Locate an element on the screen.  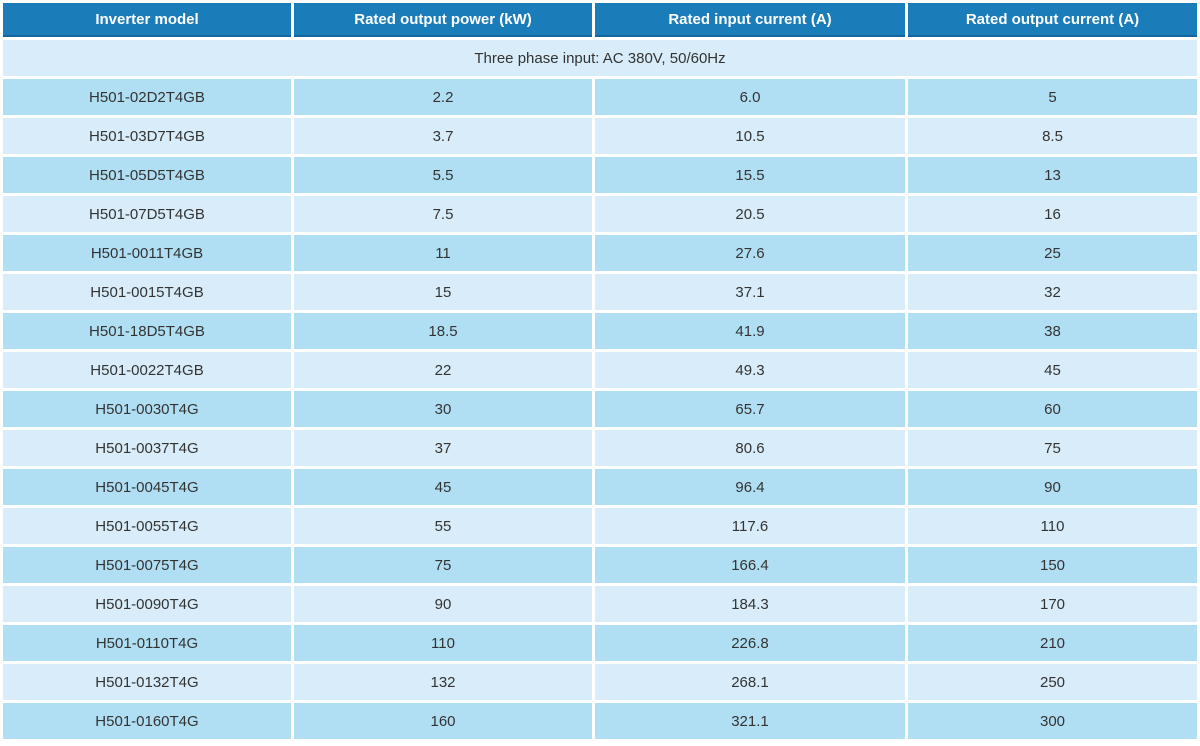
cell-output-power: 7.5 is located at coordinates (443, 214).